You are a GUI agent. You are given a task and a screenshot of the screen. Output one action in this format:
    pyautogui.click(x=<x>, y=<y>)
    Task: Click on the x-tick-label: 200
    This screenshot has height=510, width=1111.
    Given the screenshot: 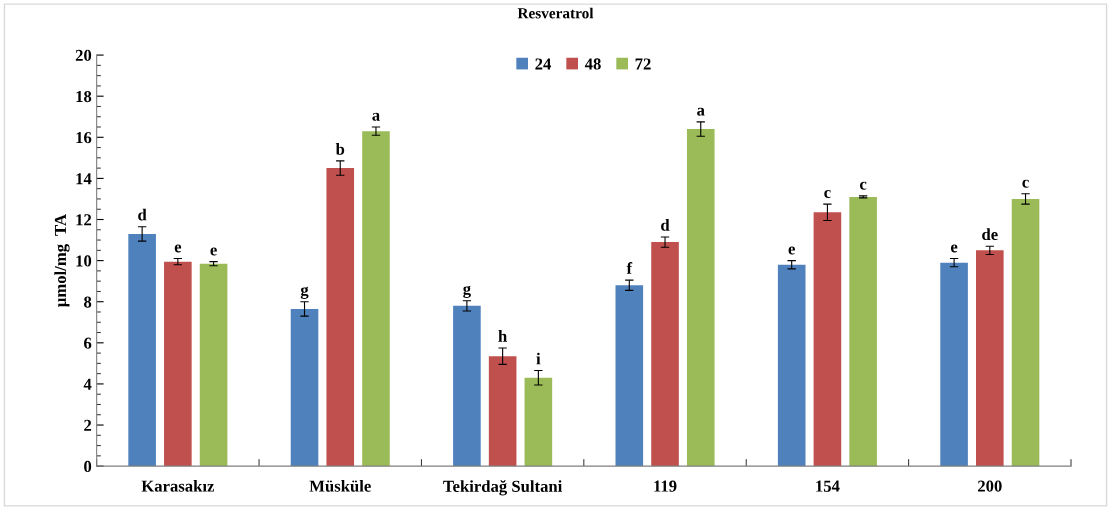 What is the action you would take?
    pyautogui.click(x=990, y=486)
    